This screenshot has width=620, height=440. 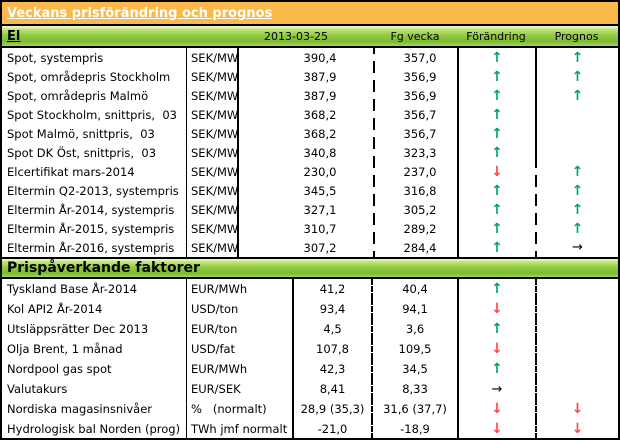 What do you see at coordinates (305, 152) in the screenshot?
I see `current-value: 340,8` at bounding box center [305, 152].